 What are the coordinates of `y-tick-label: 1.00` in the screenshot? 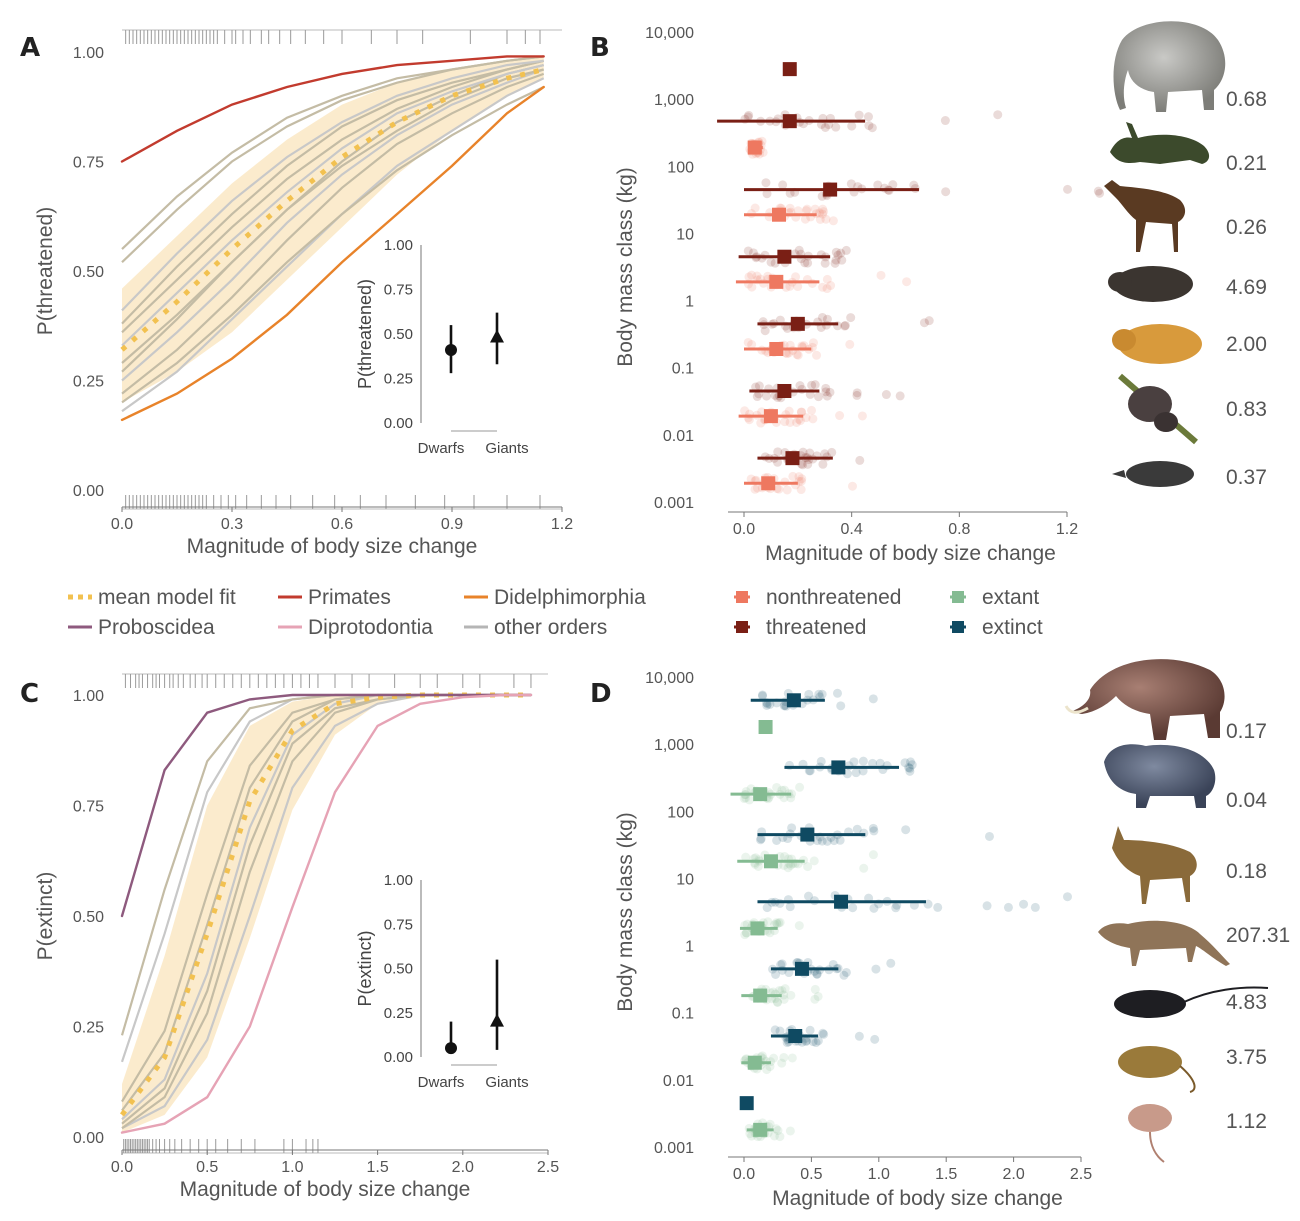 It's located at (88, 696).